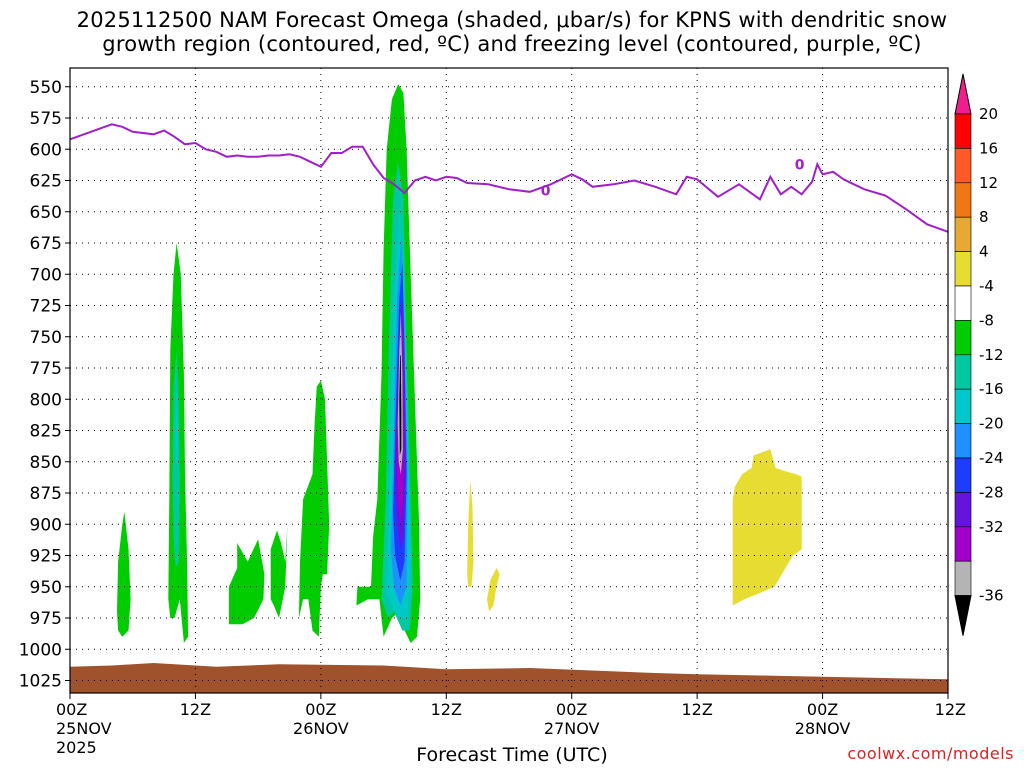  Describe the element at coordinates (991, 527) in the screenshot. I see `colorbar-label: -32` at that location.